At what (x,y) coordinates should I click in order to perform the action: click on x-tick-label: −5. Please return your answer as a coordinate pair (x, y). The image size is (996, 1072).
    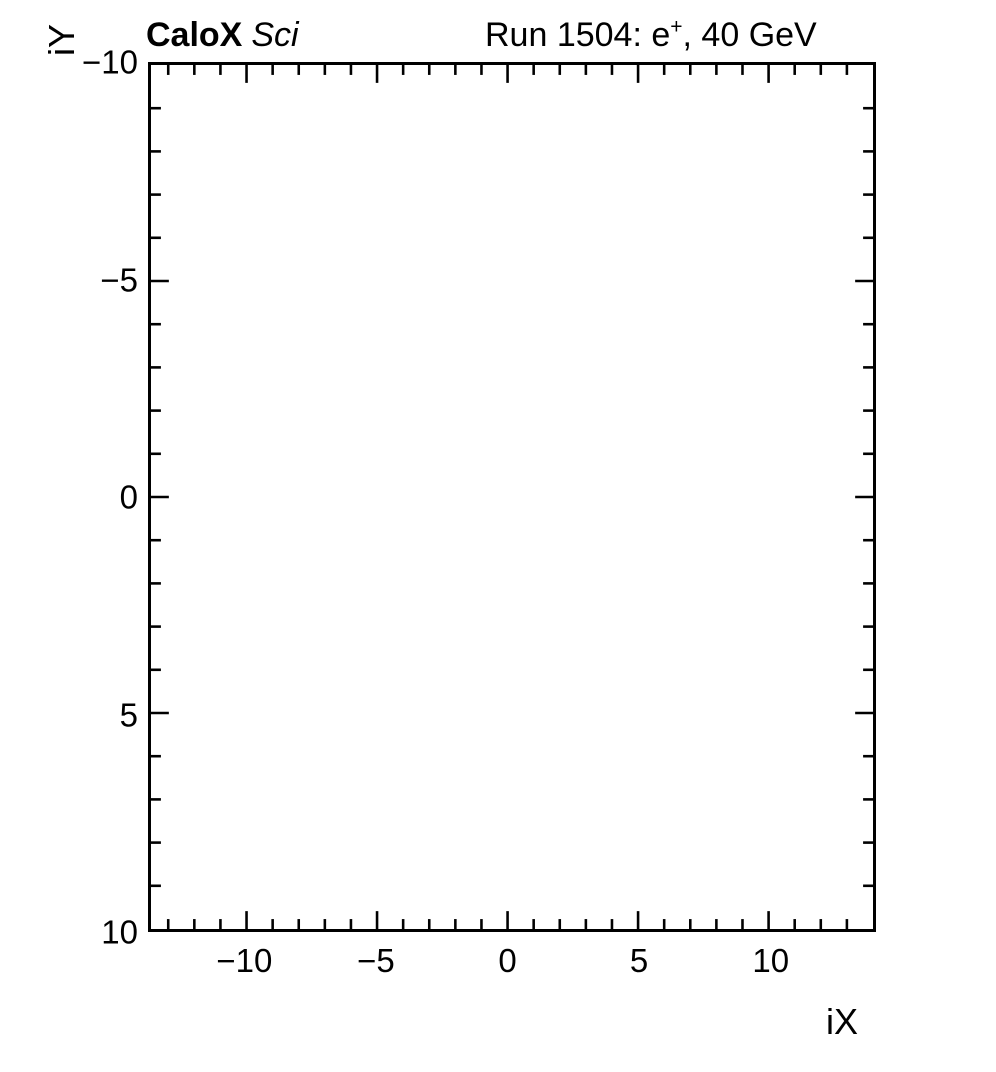
    Looking at the image, I should click on (376, 960).